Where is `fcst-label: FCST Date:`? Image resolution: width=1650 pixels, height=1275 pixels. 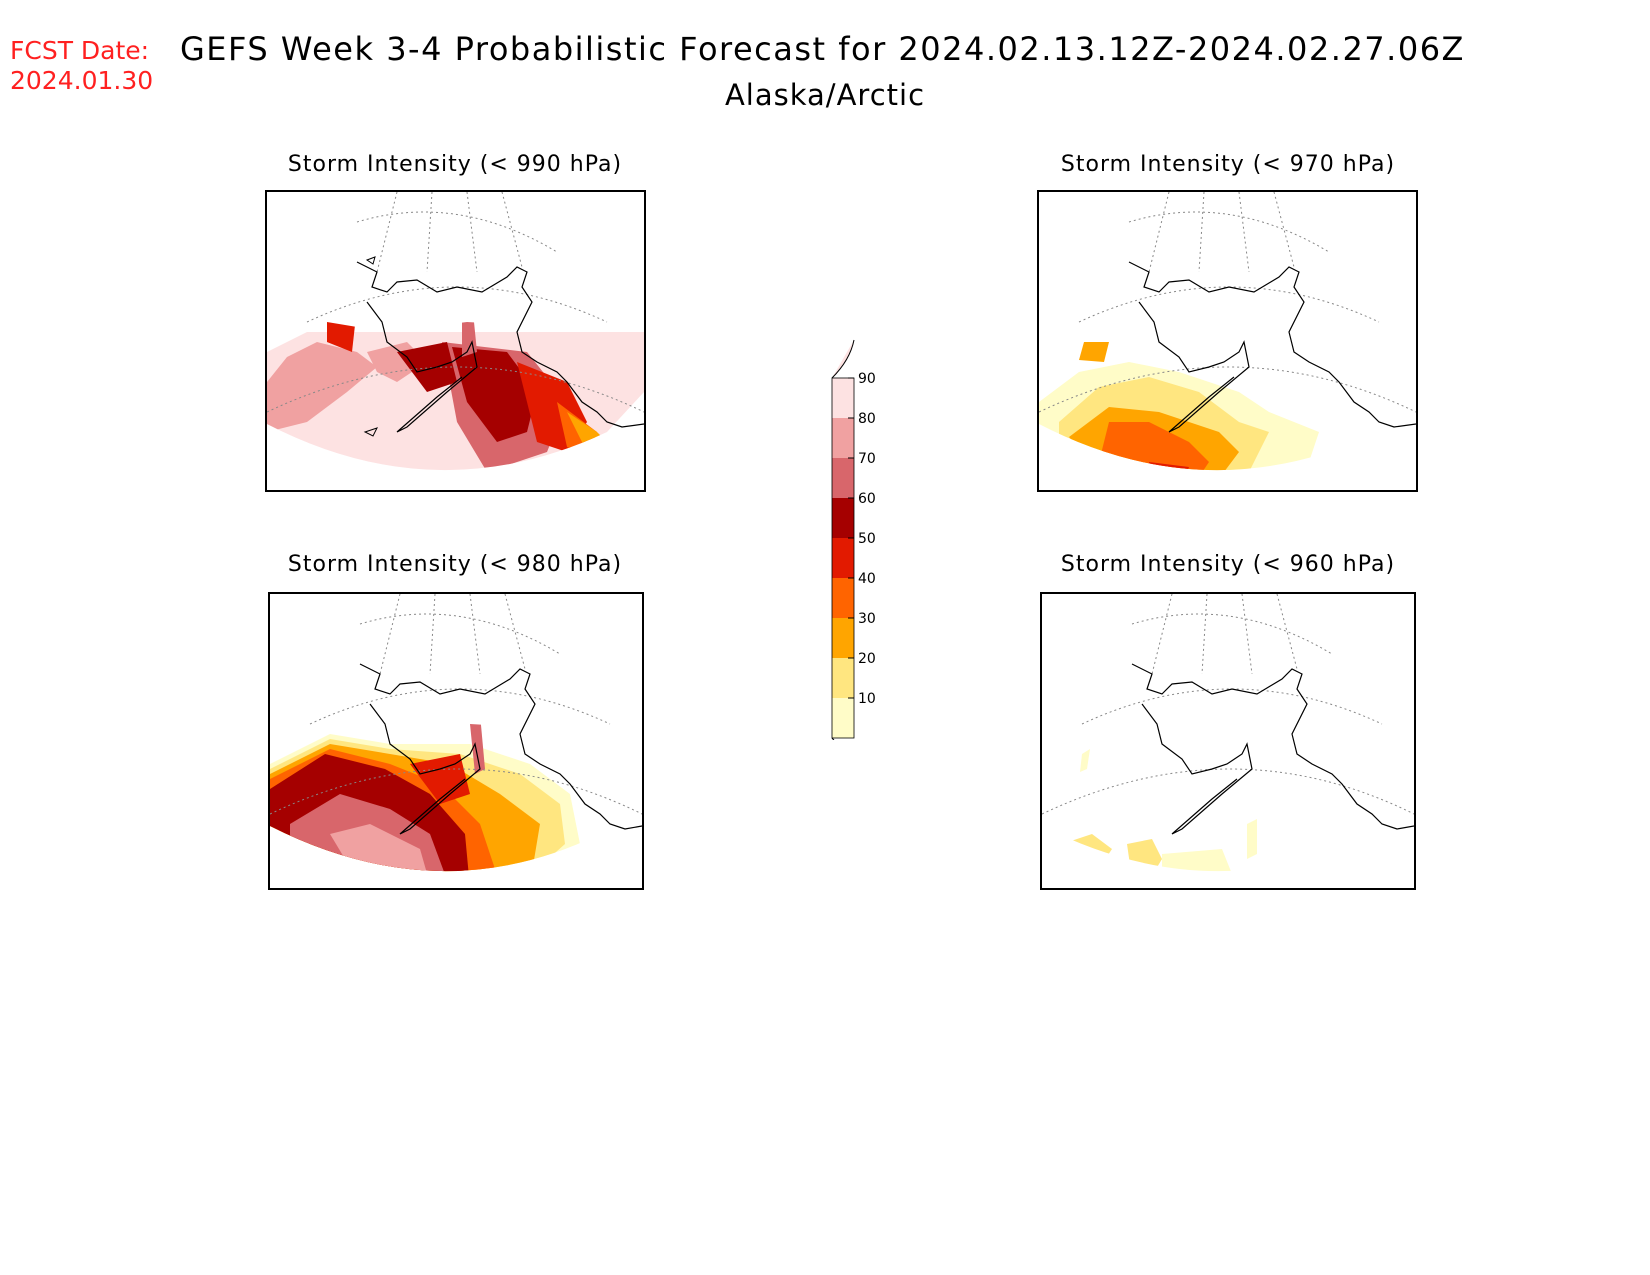
fcst-label: FCST Date: is located at coordinates (80, 50).